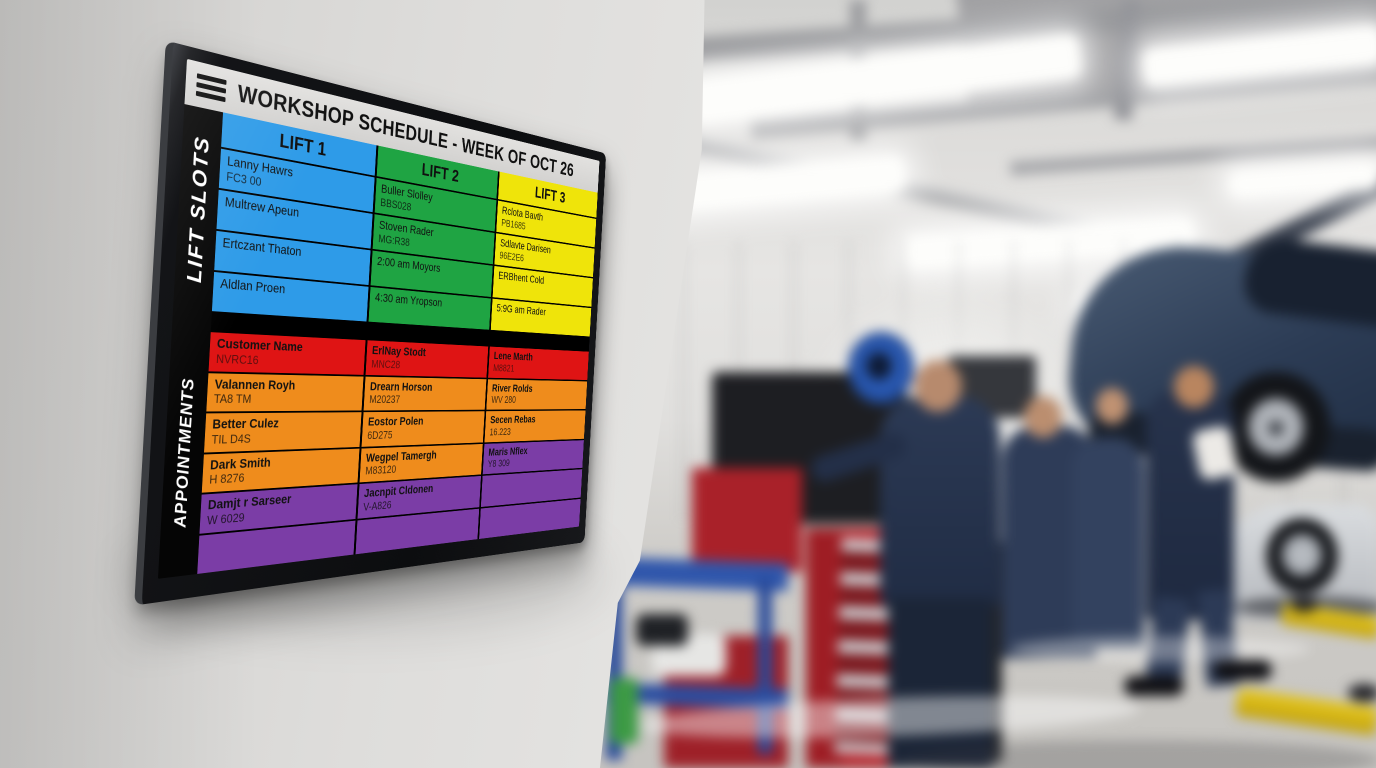  Describe the element at coordinates (747, 520) in the screenshot. I see `red-cabinet` at that location.